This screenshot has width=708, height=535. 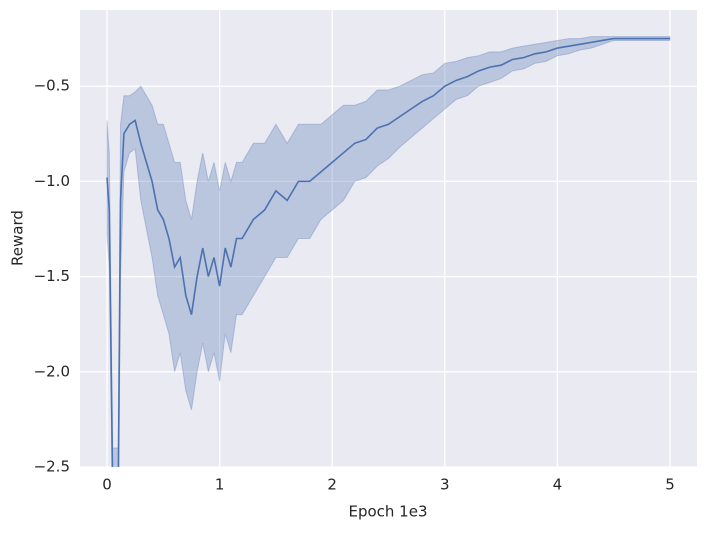 I want to click on x-tick-label: 0, so click(x=107, y=485).